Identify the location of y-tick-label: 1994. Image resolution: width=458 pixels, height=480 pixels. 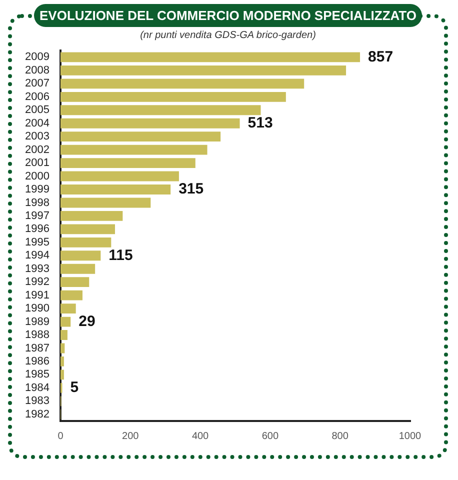
(37, 256).